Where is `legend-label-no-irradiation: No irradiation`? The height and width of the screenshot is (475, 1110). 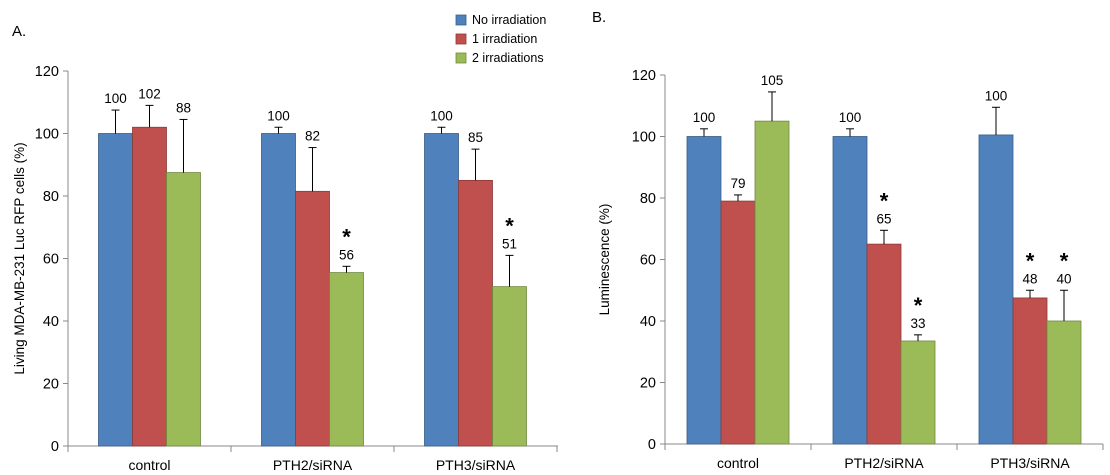
legend-label-no-irradiation: No irradiation is located at coordinates (509, 20).